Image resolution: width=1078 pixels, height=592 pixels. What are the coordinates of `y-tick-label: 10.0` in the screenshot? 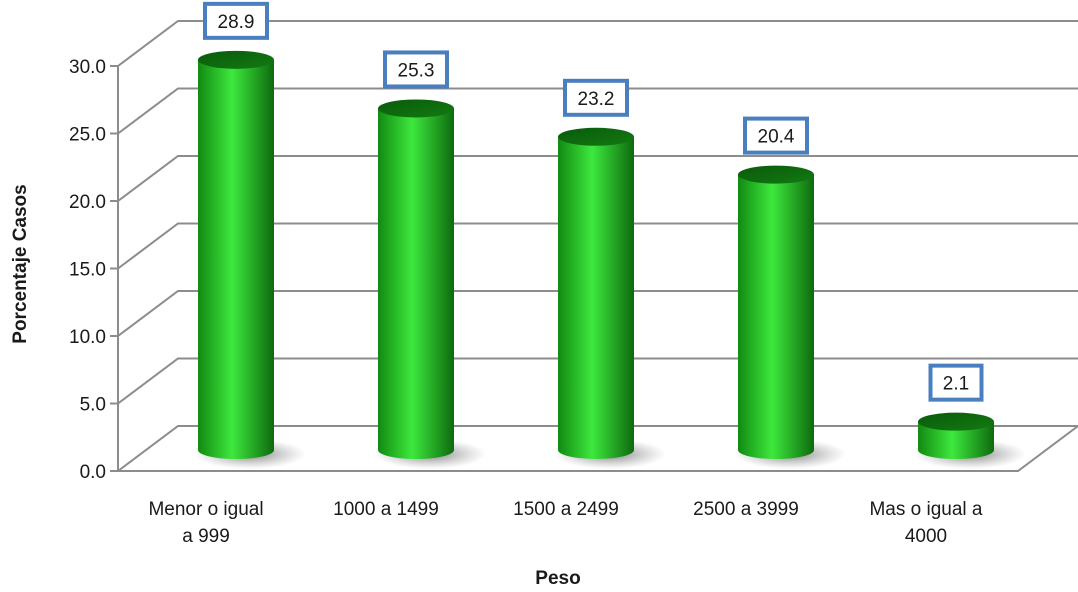 It's located at (87, 337).